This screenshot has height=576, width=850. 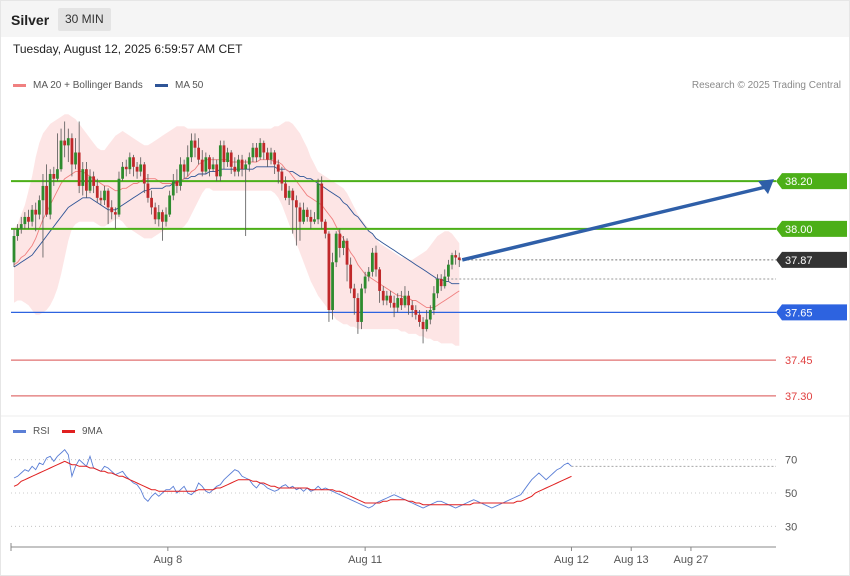 I want to click on rsi-tick-label-30: 30, so click(x=791, y=527).